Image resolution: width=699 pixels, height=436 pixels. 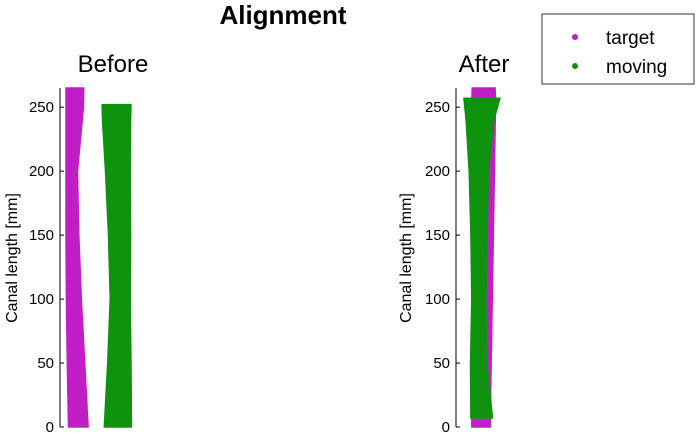 I want to click on plot-area-after, so click(x=482, y=257).